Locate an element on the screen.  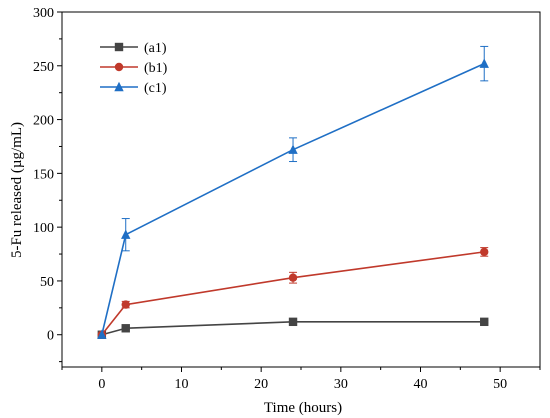
x-axis-ticks: 0 10 20 30 40 50 is located at coordinates (301, 379).